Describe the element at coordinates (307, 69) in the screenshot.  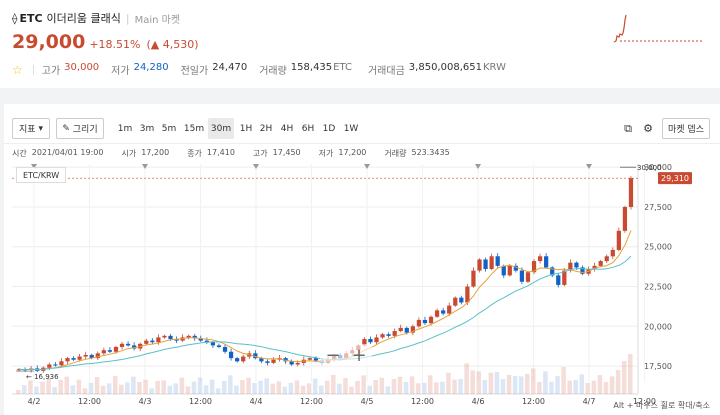
I see `stat-volume: 거래량 158,435 ETC` at that location.